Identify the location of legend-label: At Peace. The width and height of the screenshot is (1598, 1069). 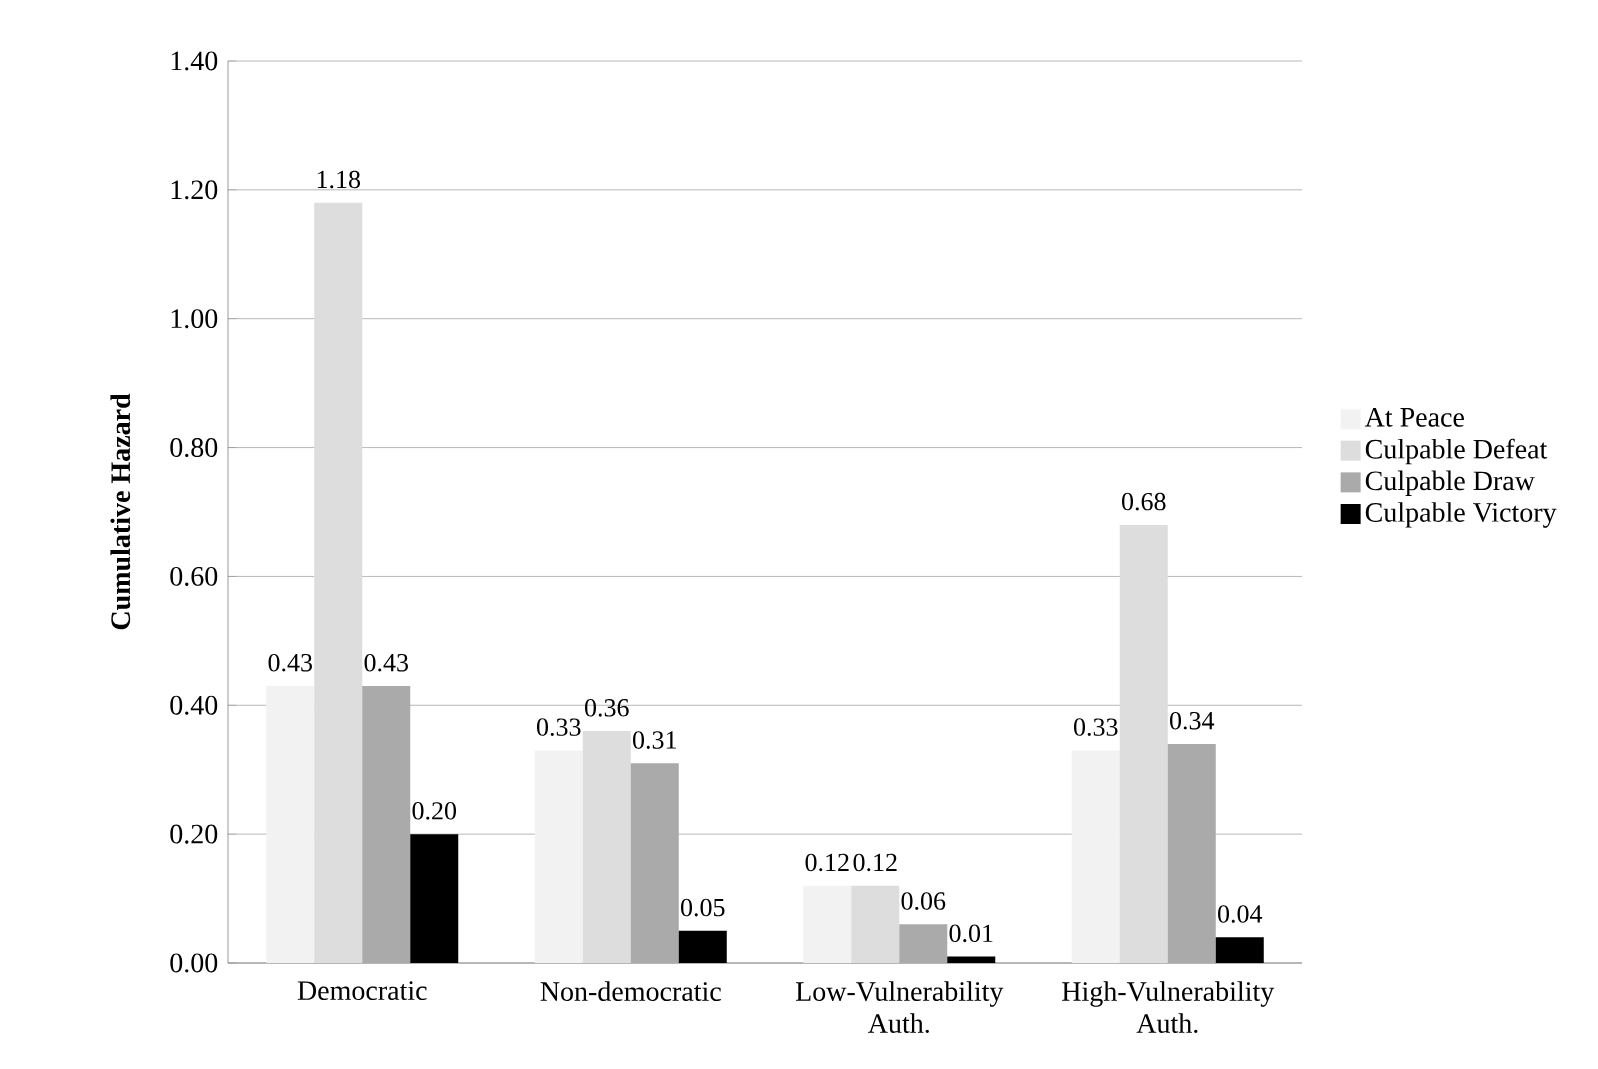
(1414, 417).